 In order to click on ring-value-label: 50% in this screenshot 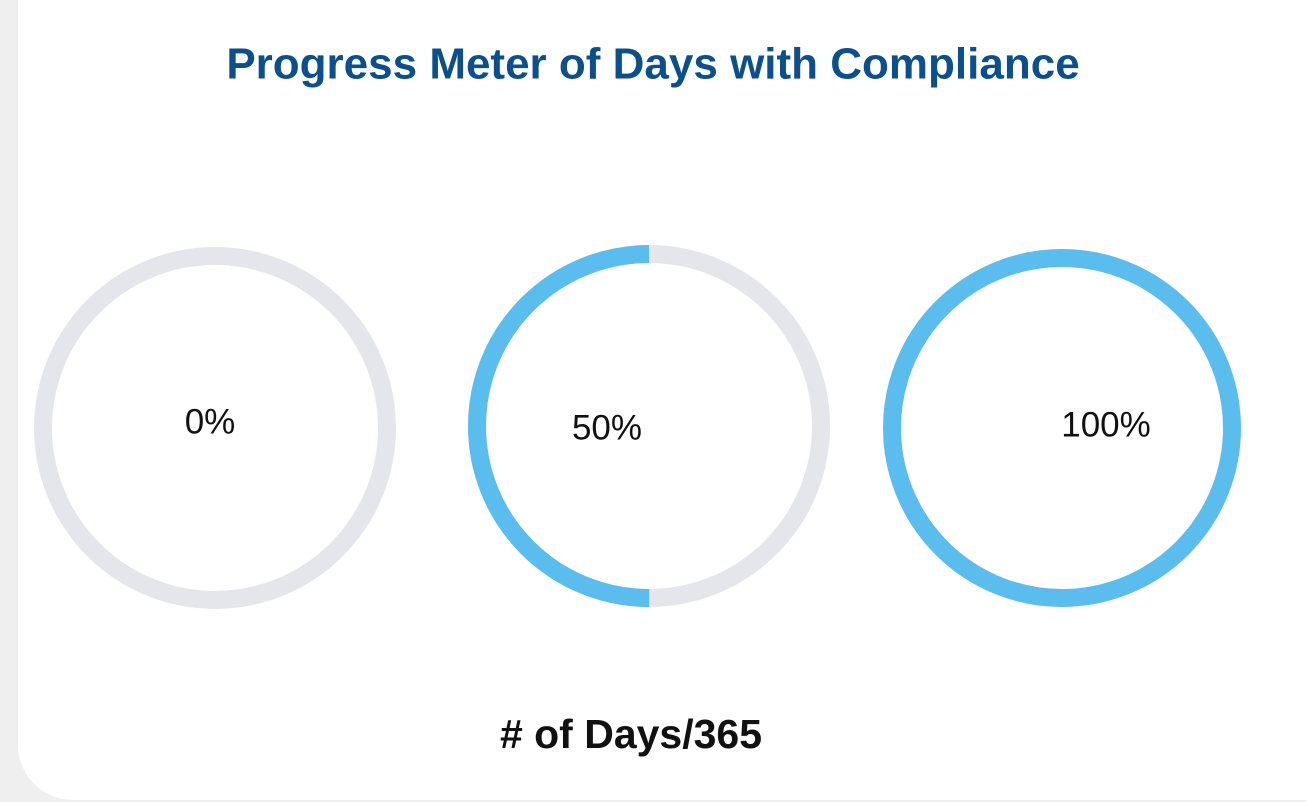, I will do `click(607, 427)`.